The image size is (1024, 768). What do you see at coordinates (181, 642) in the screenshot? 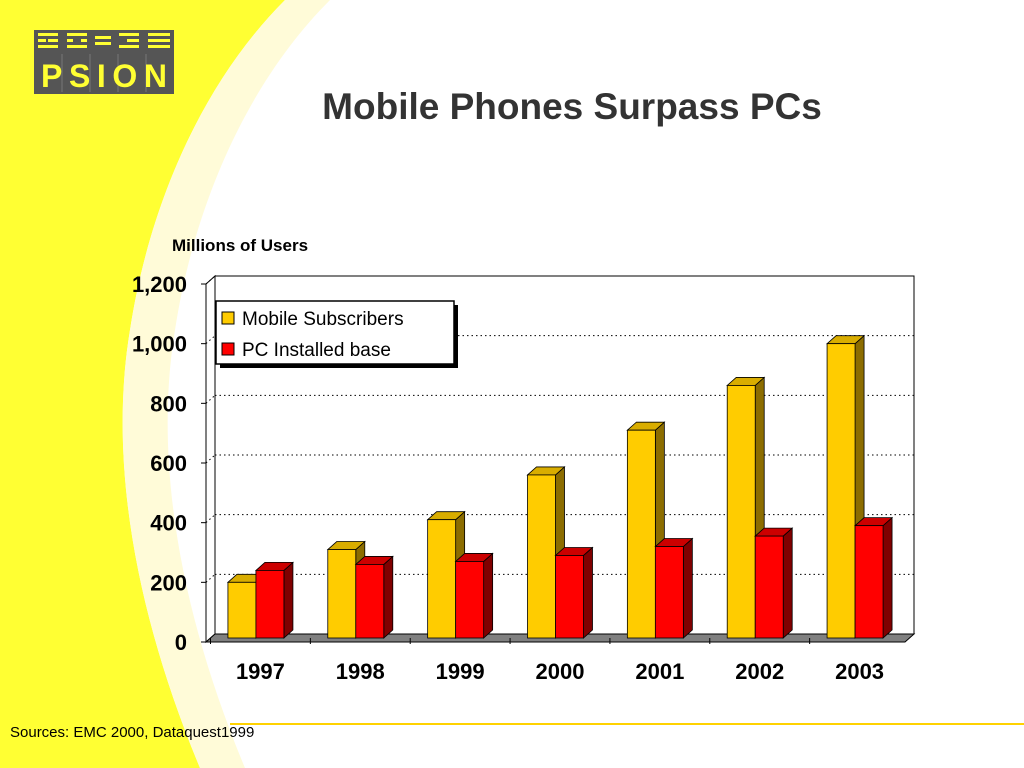
I see `y-tick-label: 0` at bounding box center [181, 642].